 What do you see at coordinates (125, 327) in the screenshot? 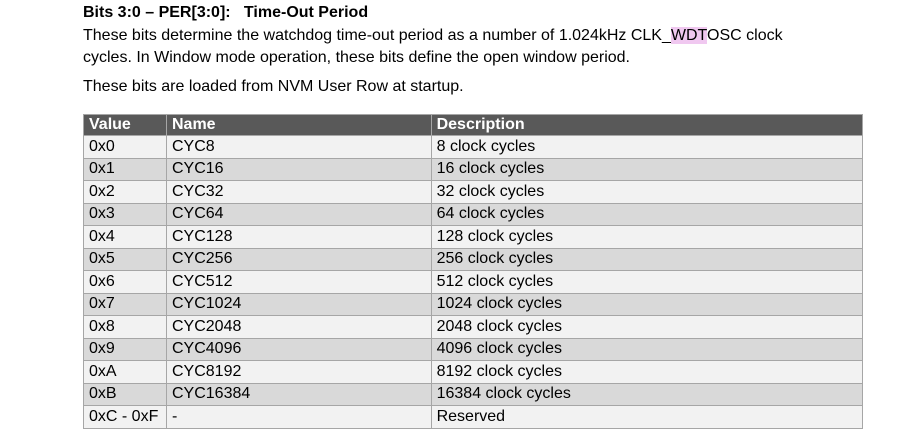
I see `table-cell: 0x8` at bounding box center [125, 327].